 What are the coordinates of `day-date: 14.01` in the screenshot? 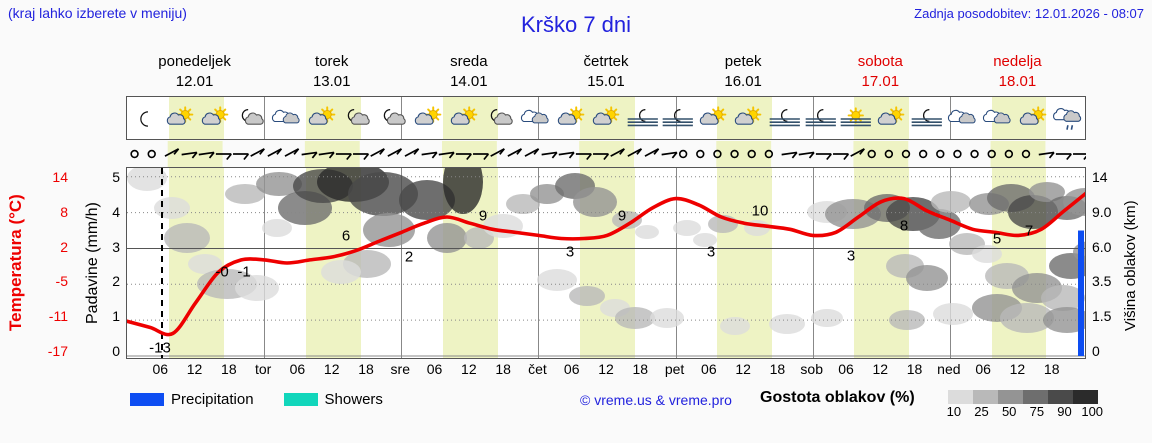 It's located at (469, 81).